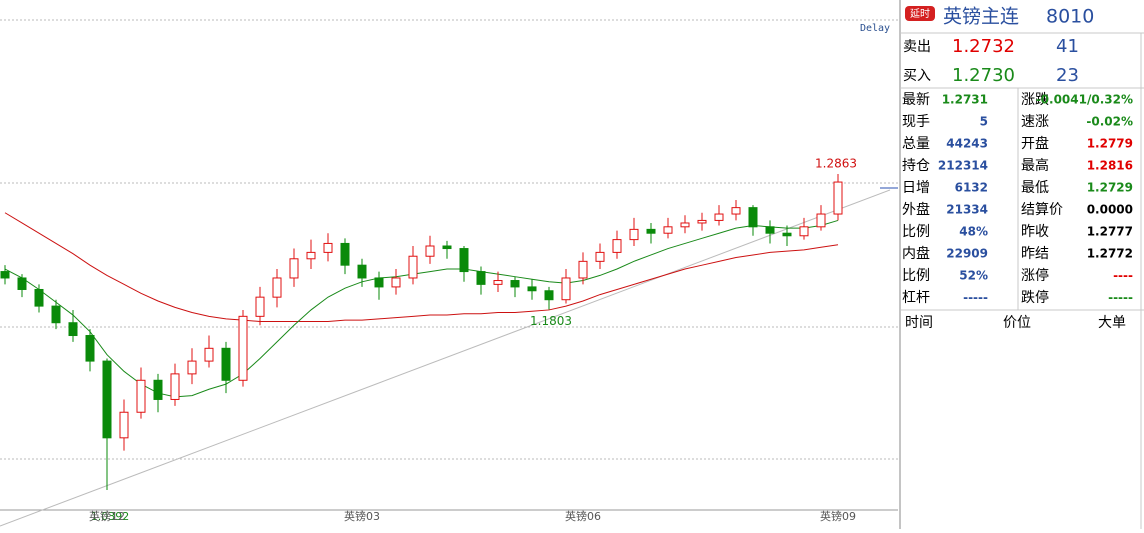 This screenshot has height=533, width=1144. What do you see at coordinates (1035, 297) in the screenshot?
I see `stat-label: 跌停` at bounding box center [1035, 297].